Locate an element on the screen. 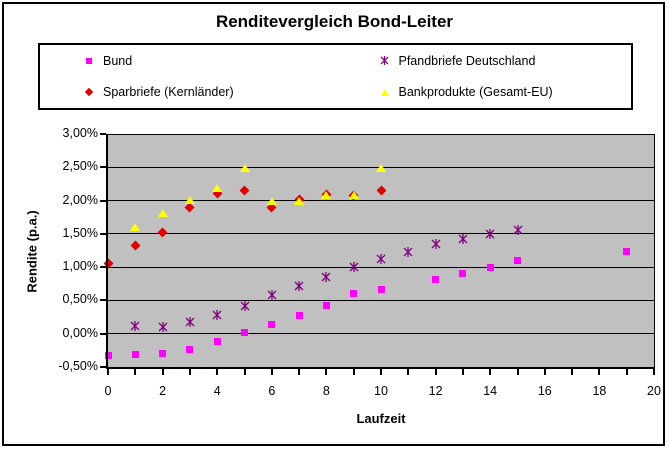 The image size is (669, 450). triangle-icon is located at coordinates (384, 92).